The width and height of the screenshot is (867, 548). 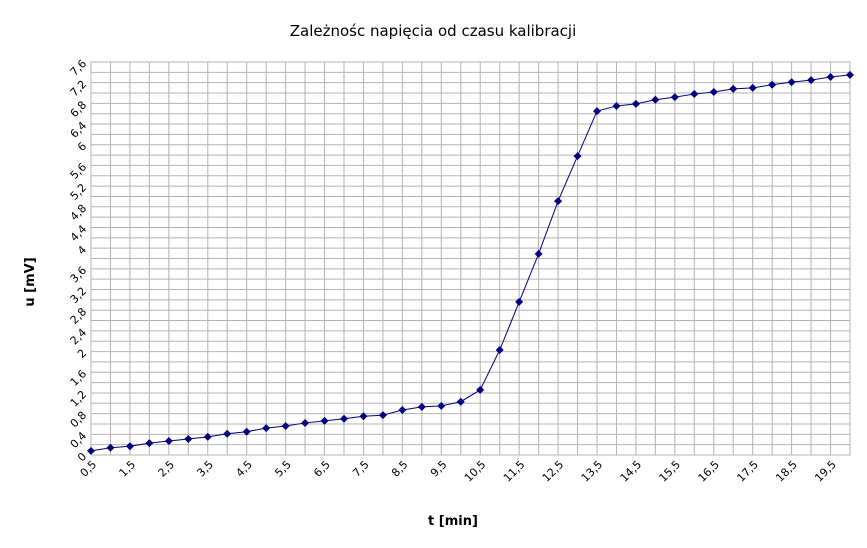 What do you see at coordinates (786, 471) in the screenshot?
I see `x-tick-label: 18,5` at bounding box center [786, 471].